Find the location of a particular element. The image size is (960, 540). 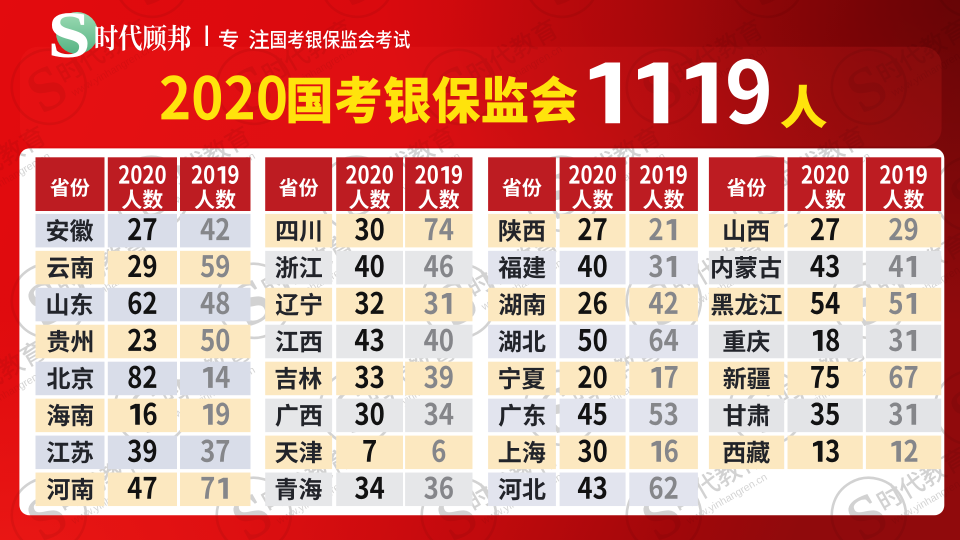

svg-text: S is located at coordinates (69, 36).